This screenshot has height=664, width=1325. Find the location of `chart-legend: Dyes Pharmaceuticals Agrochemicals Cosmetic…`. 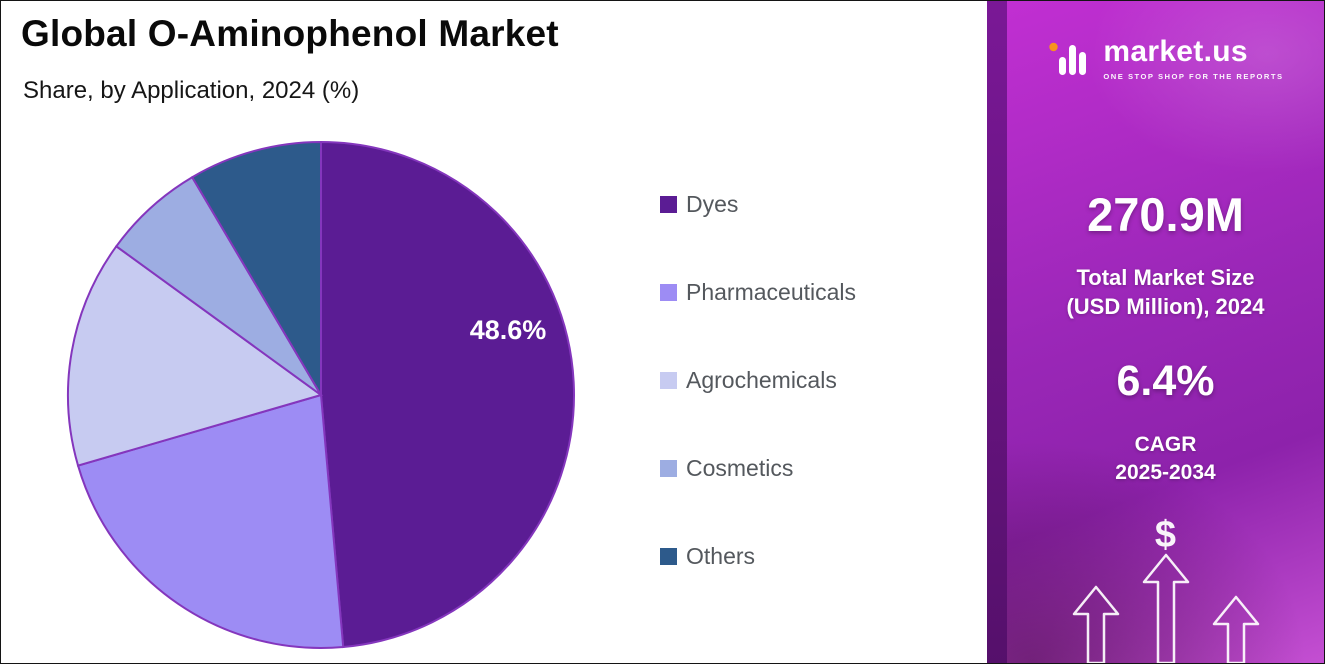

chart-legend: Dyes Pharmaceuticals Agrochemicals Cosmetic… is located at coordinates (758, 380).